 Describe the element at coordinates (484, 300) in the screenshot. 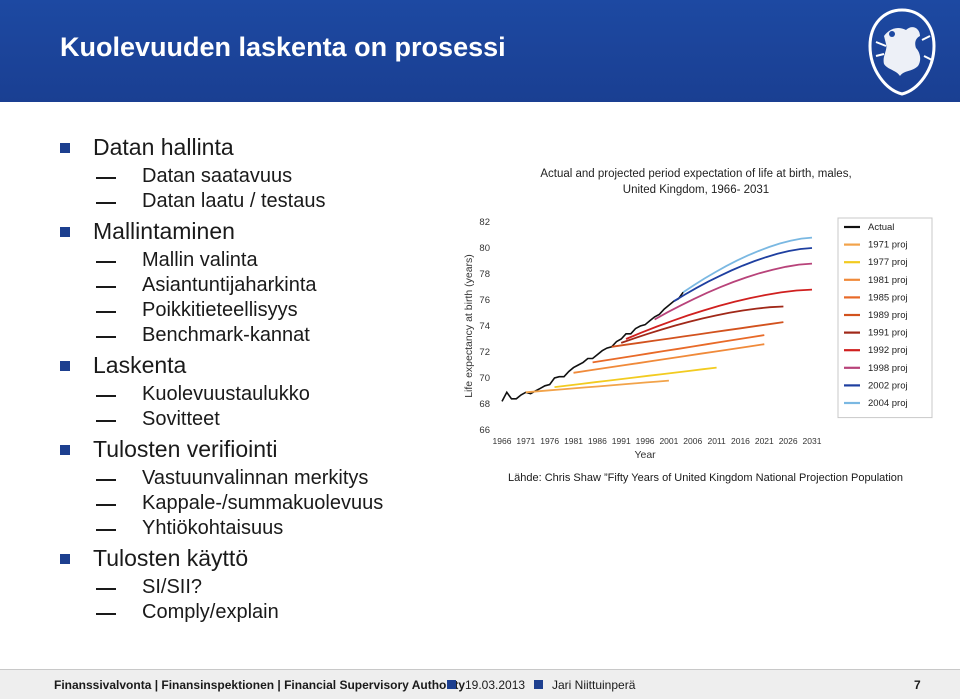

I see `y-tick-label: 76` at that location.